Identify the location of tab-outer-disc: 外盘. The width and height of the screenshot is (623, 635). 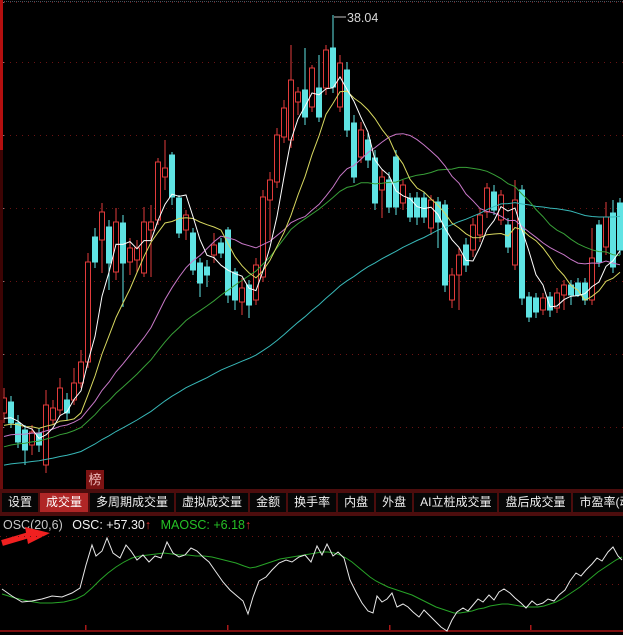
(394, 502).